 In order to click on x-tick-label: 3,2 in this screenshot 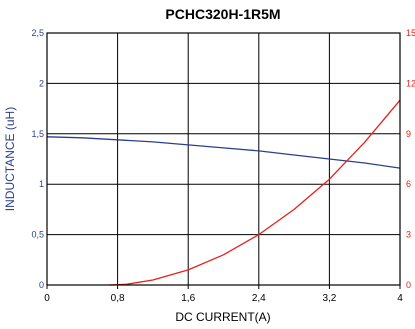, I will do `click(329, 298)`.